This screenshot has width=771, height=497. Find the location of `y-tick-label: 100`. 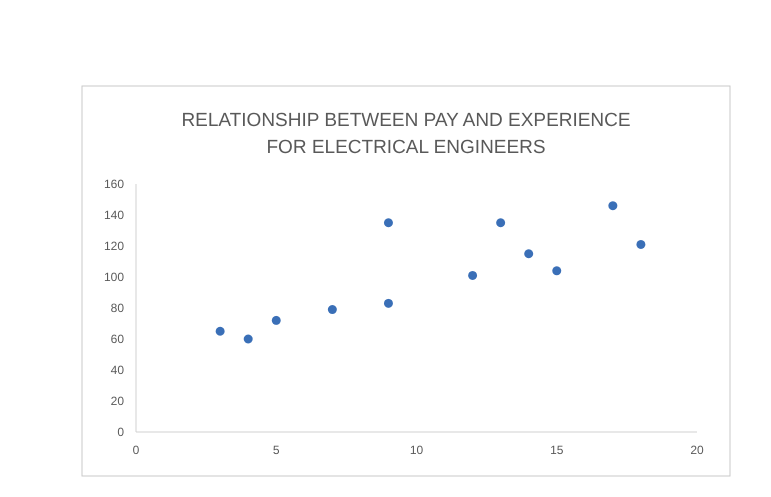

y-tick-label: 100 is located at coordinates (114, 277).